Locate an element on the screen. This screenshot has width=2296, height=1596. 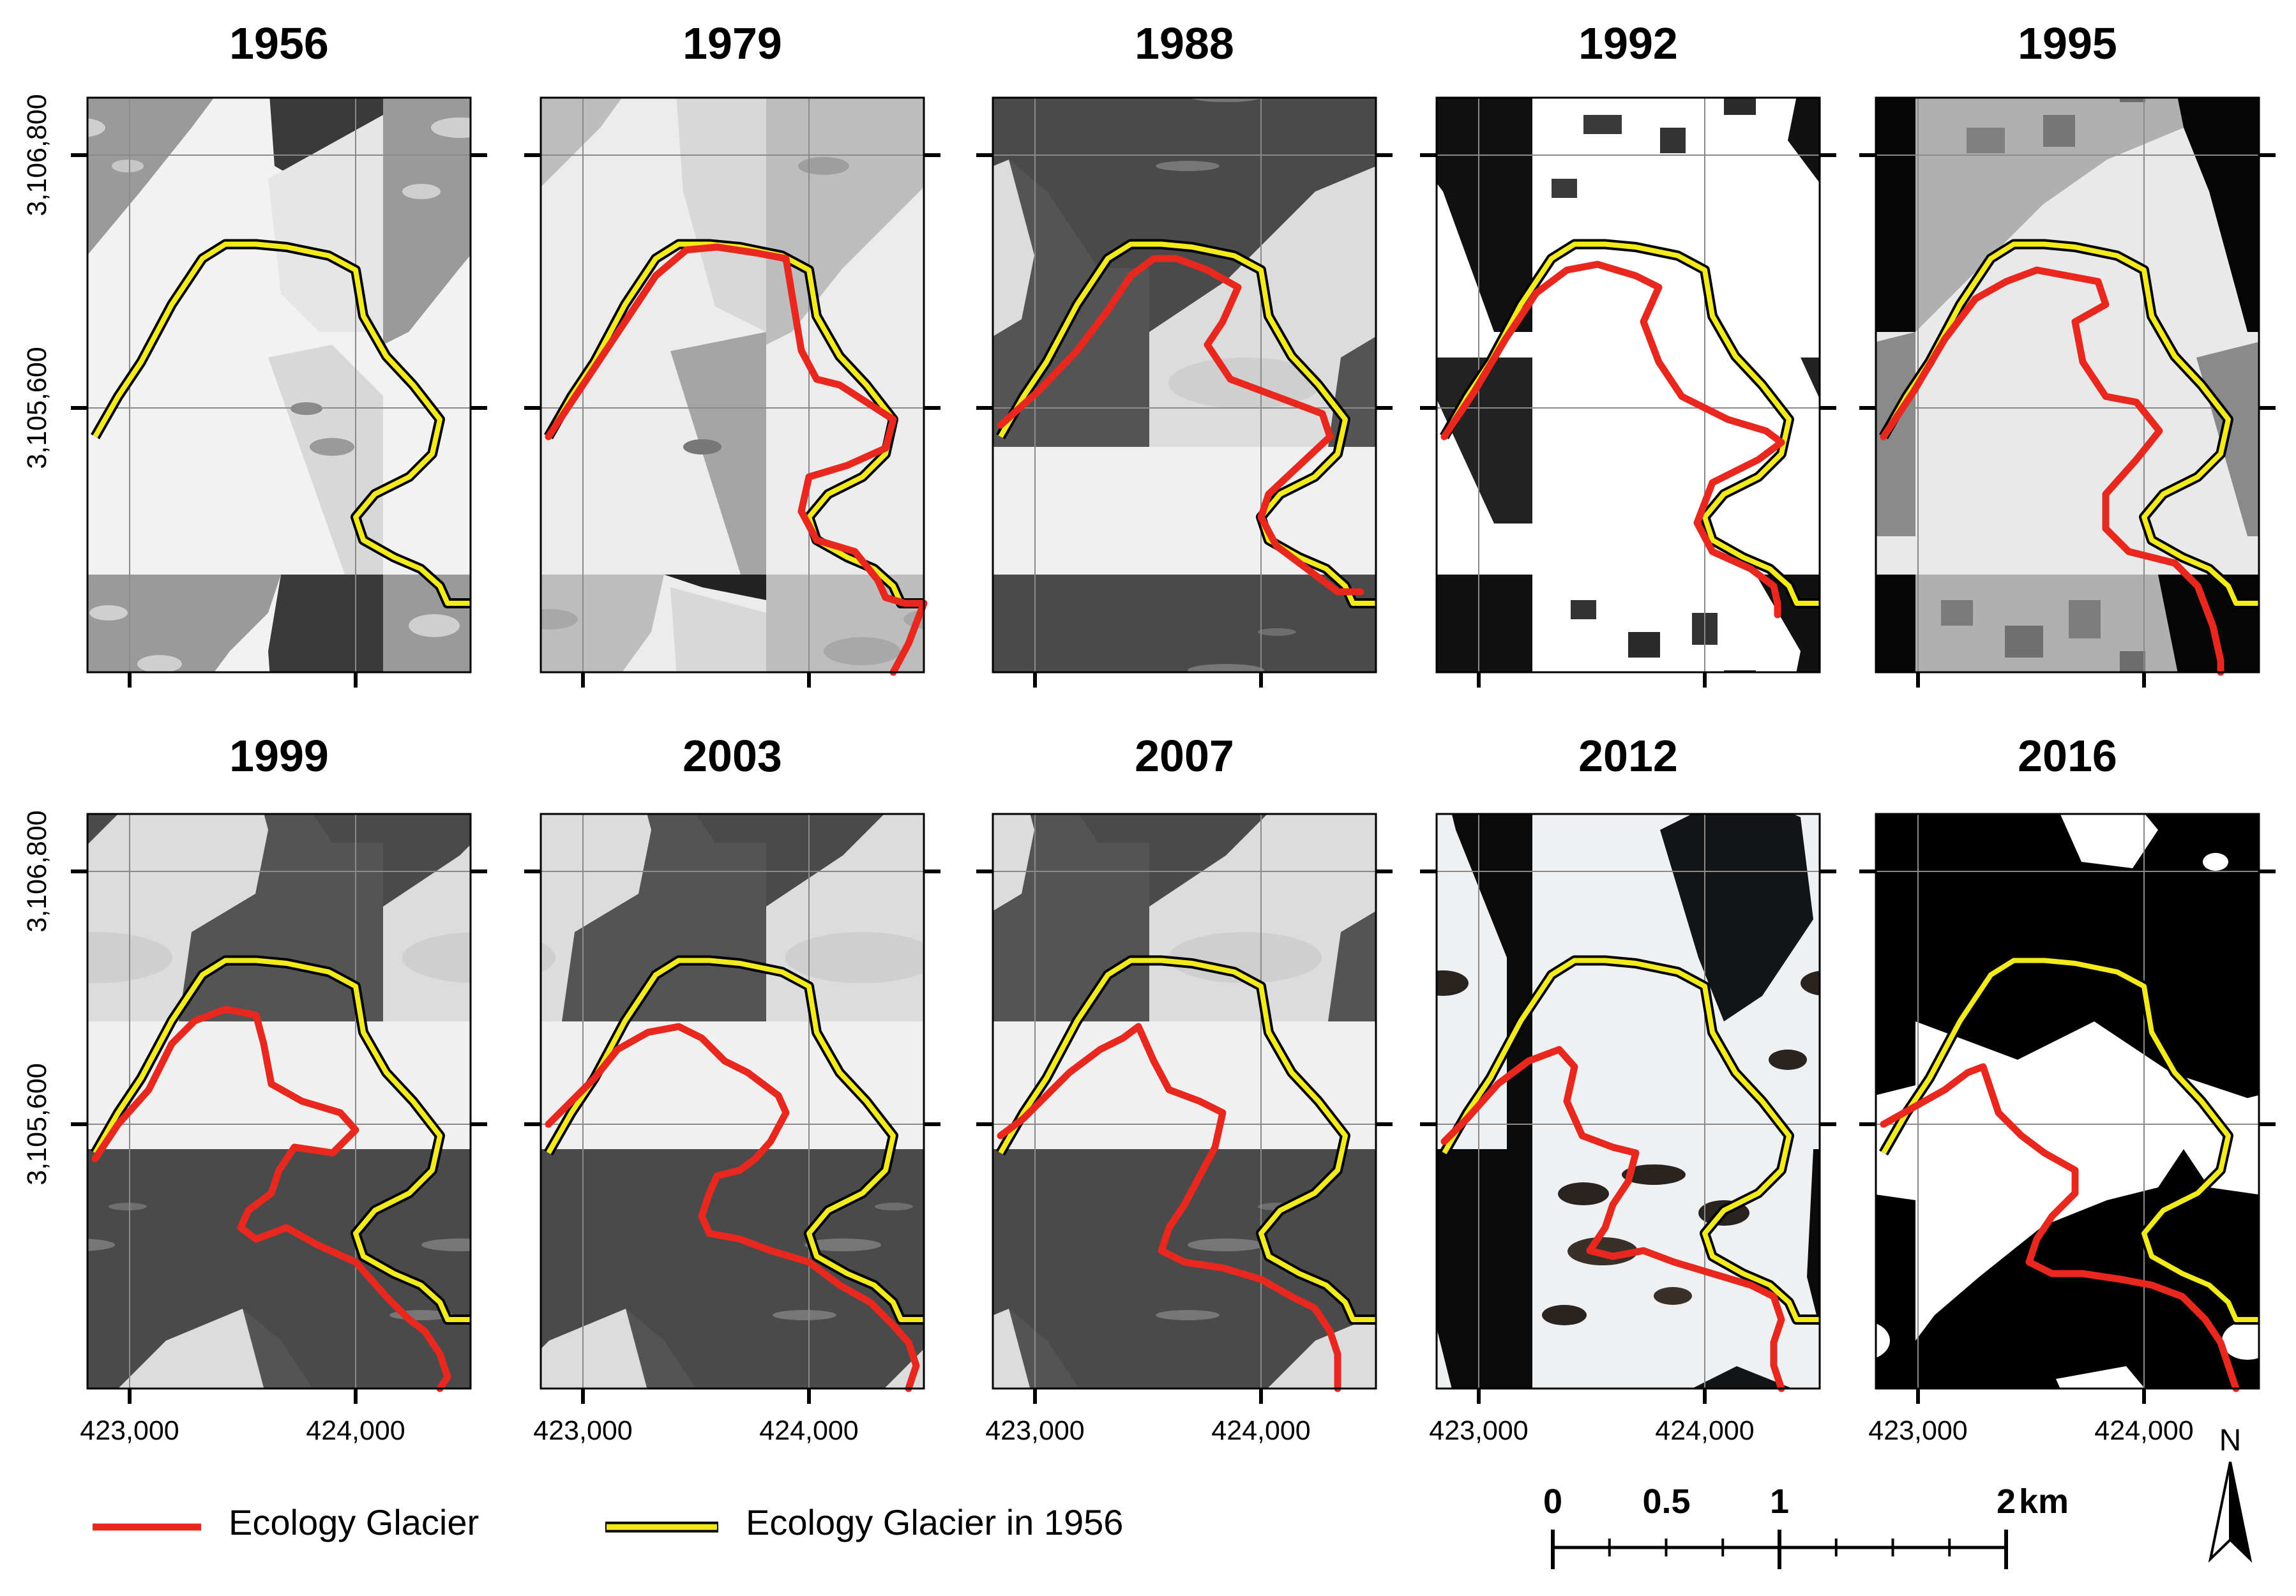
map-panel-2003: 2003 423,000 424,000 is located at coordinates (732, 1088).